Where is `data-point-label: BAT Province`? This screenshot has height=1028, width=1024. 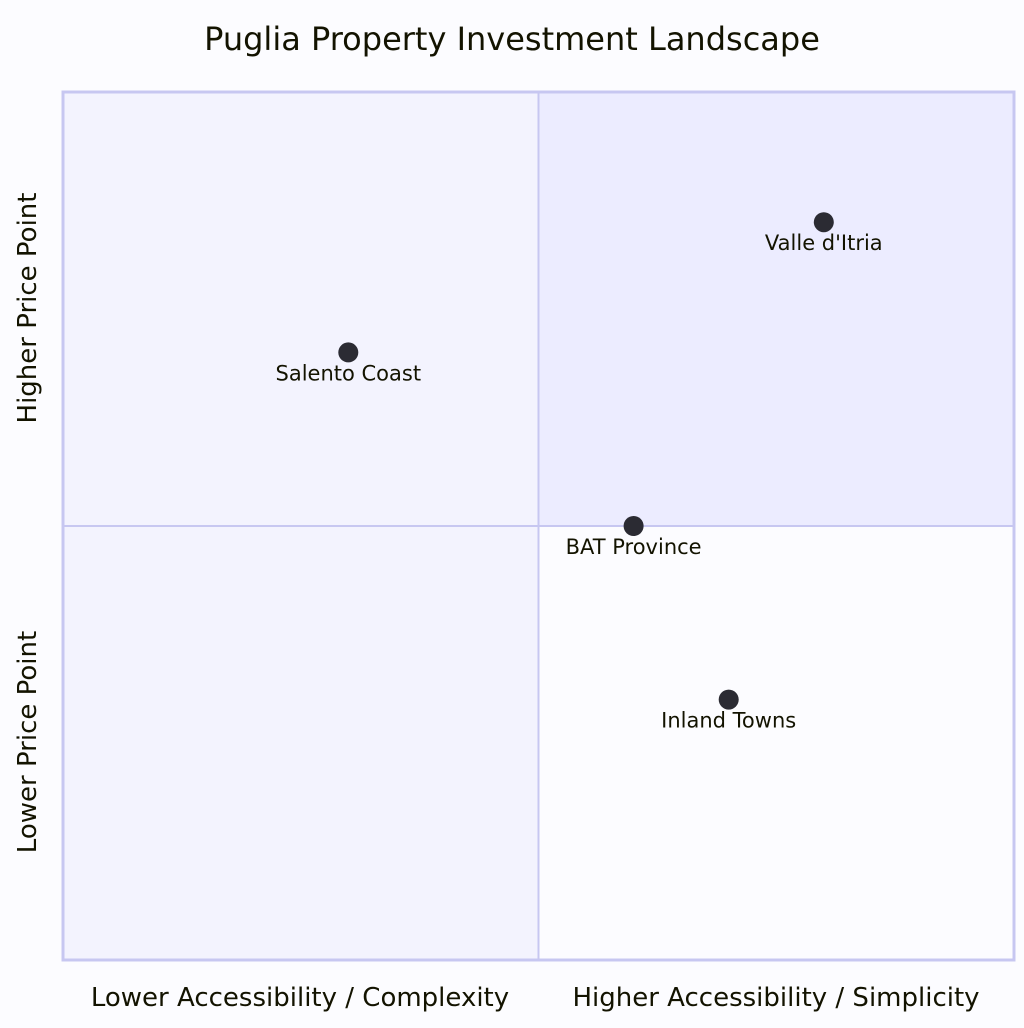
data-point-label: BAT Province is located at coordinates (634, 547).